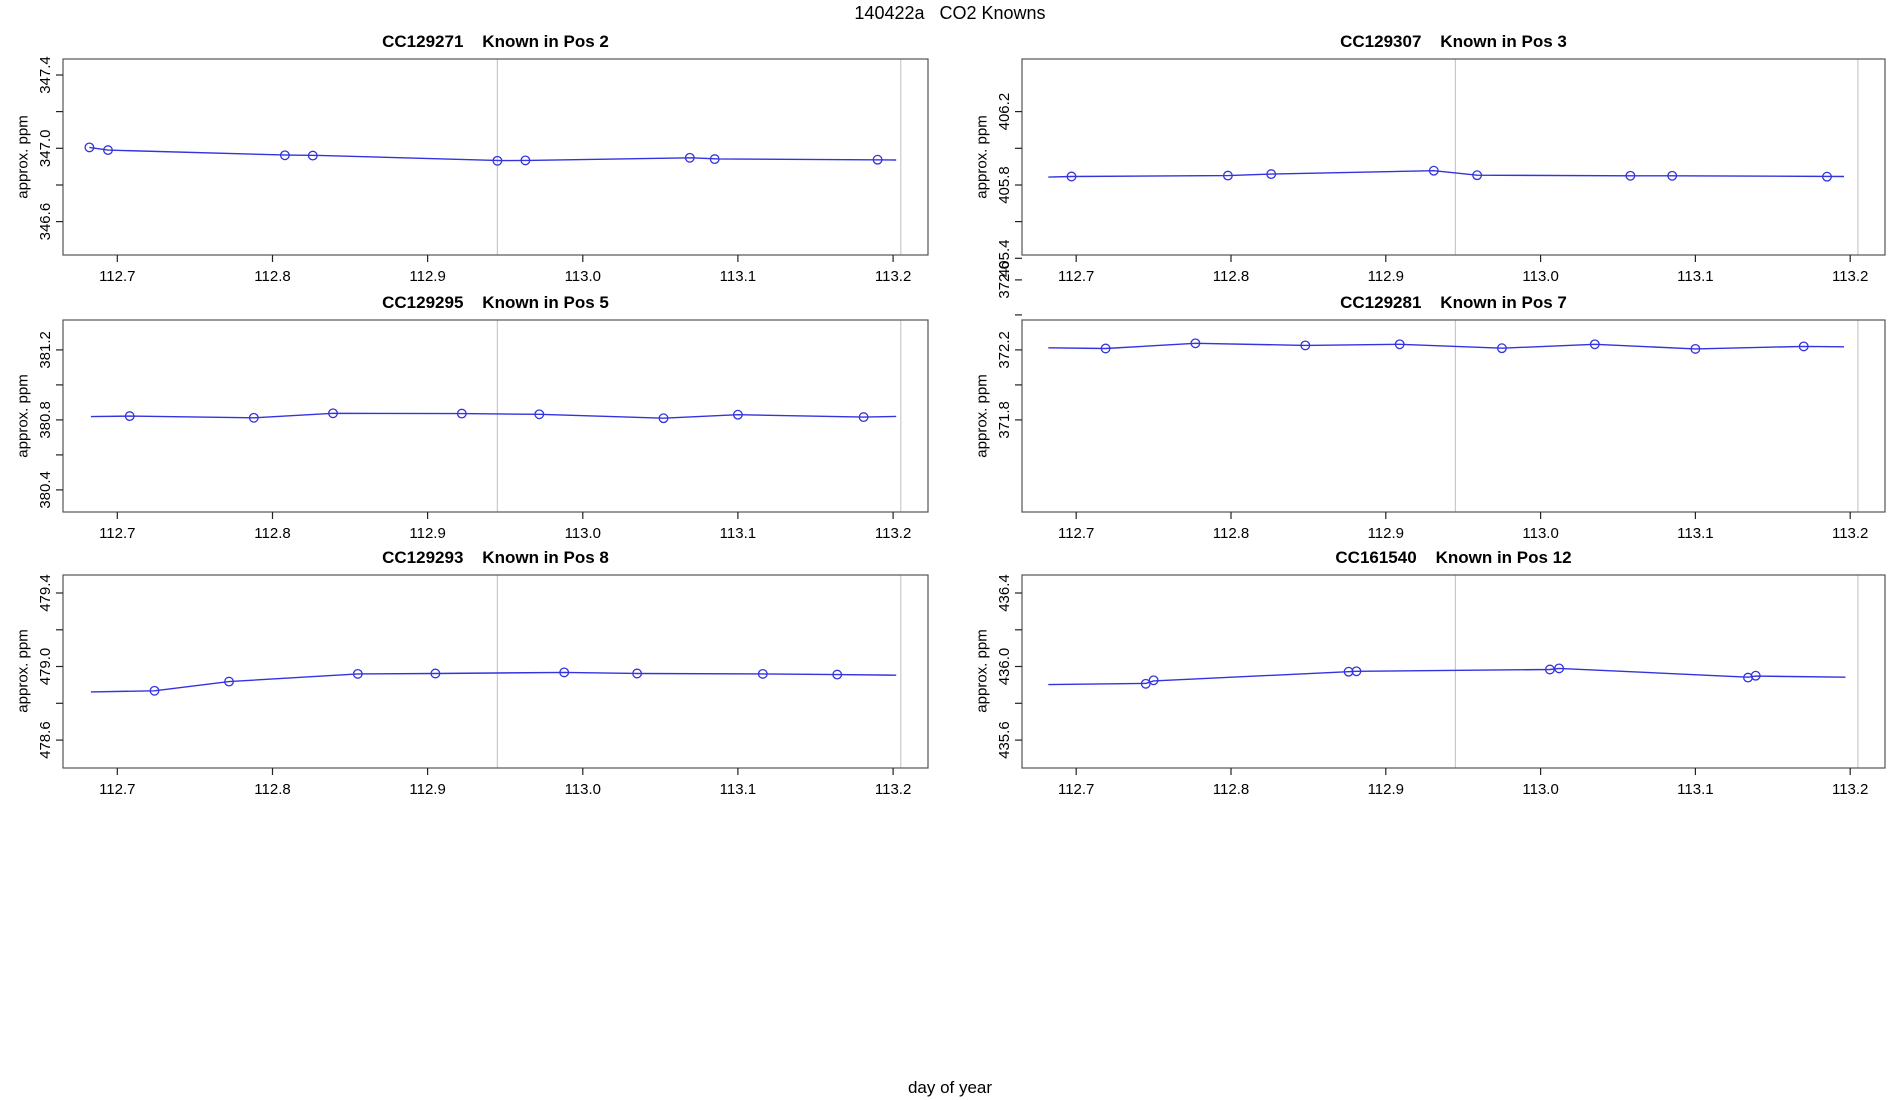 The image size is (1900, 1100). What do you see at coordinates (1004, 740) in the screenshot?
I see `y-tick-label: 435.6` at bounding box center [1004, 740].